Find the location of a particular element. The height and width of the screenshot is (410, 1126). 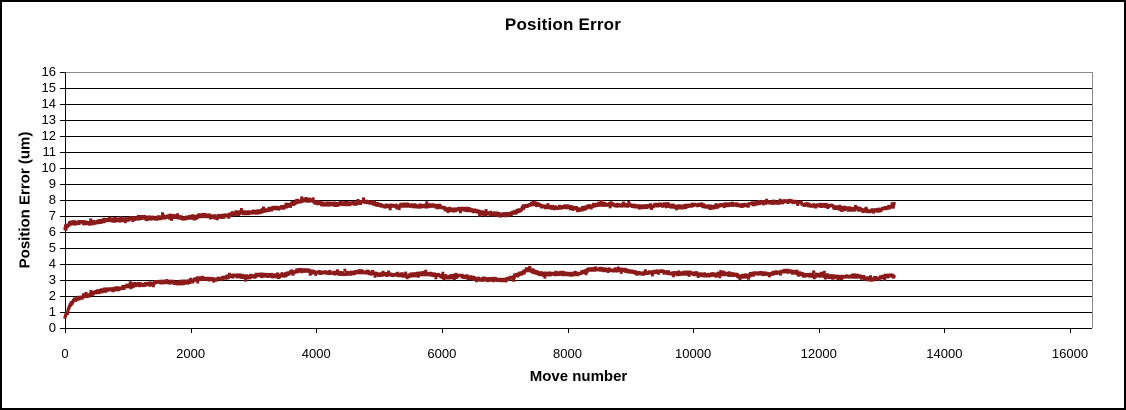

scatter-series-lower-band is located at coordinates (479, 292).